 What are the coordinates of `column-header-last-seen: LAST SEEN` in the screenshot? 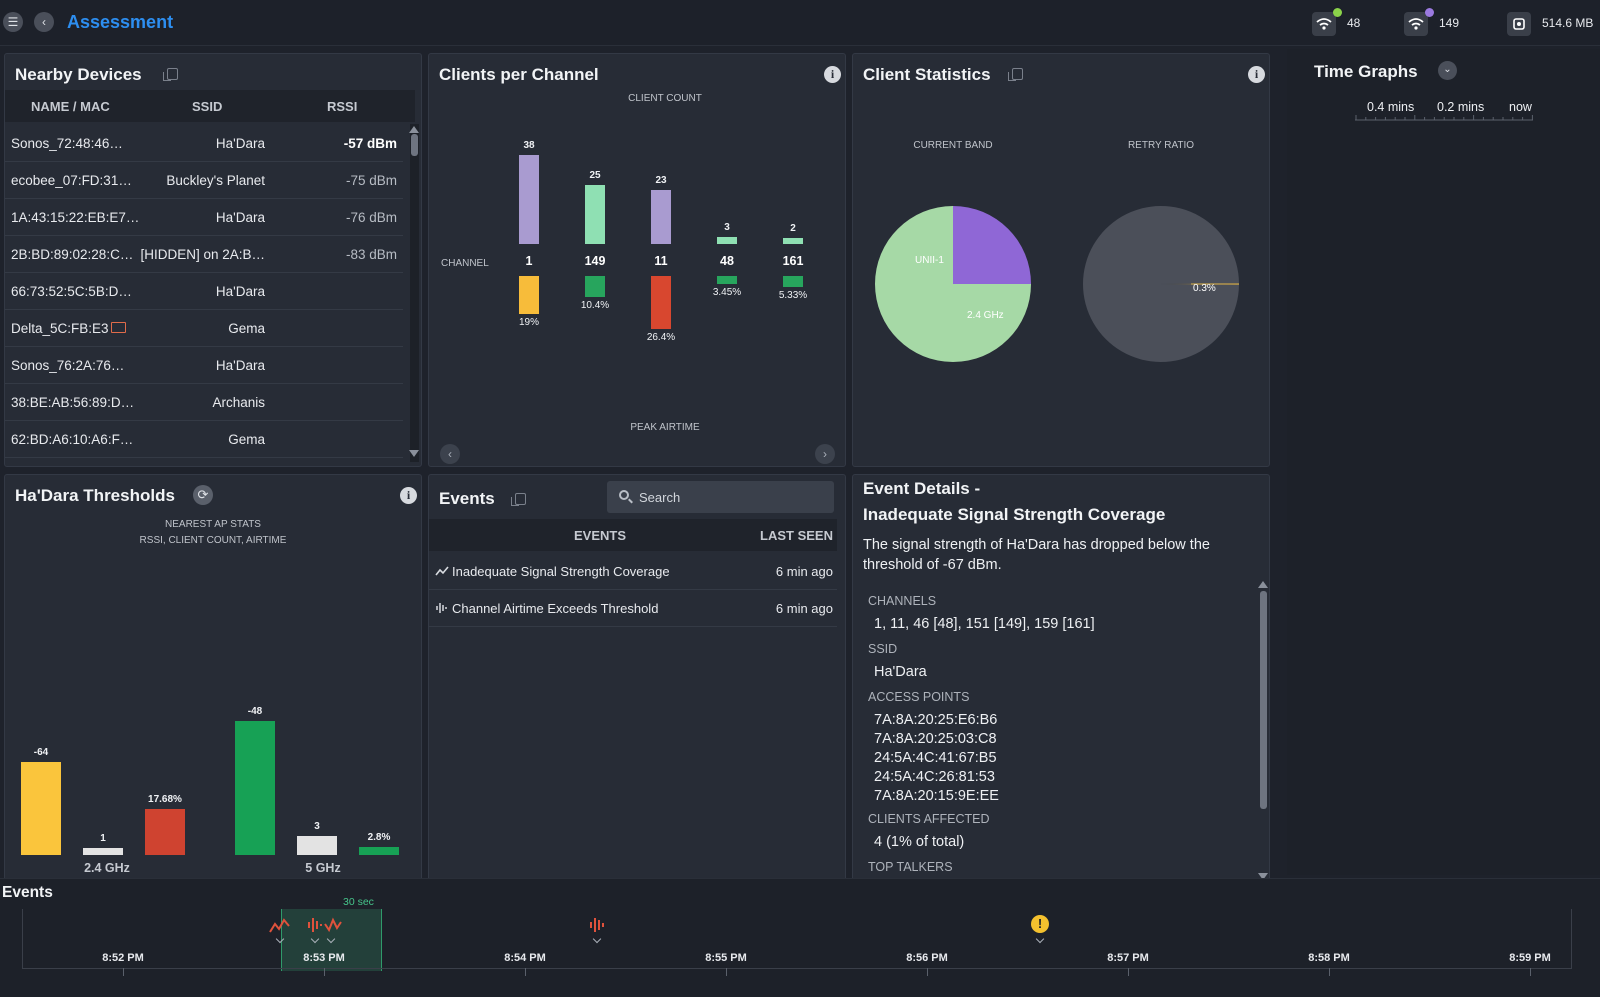 It's located at (796, 535).